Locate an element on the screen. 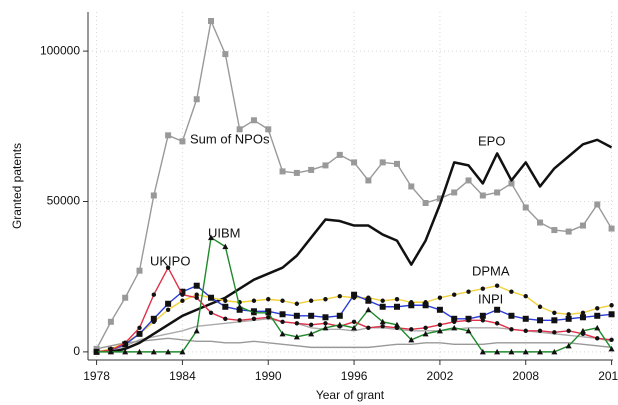 This screenshot has height=405, width=618. y-tick-label: 100000 is located at coordinates (60, 50).